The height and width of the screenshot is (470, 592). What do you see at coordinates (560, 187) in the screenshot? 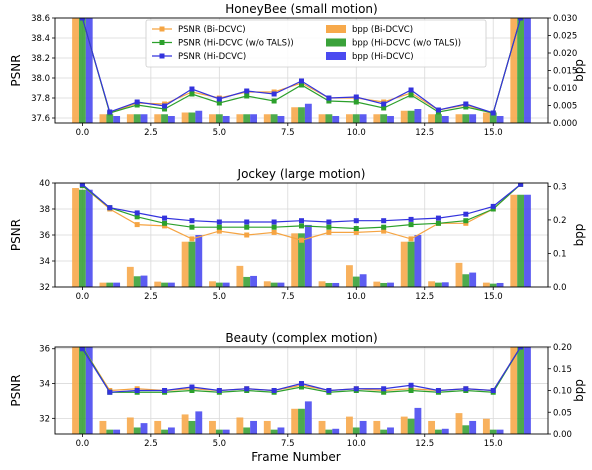
I see `y2-tick-label: 0.3` at bounding box center [560, 187].